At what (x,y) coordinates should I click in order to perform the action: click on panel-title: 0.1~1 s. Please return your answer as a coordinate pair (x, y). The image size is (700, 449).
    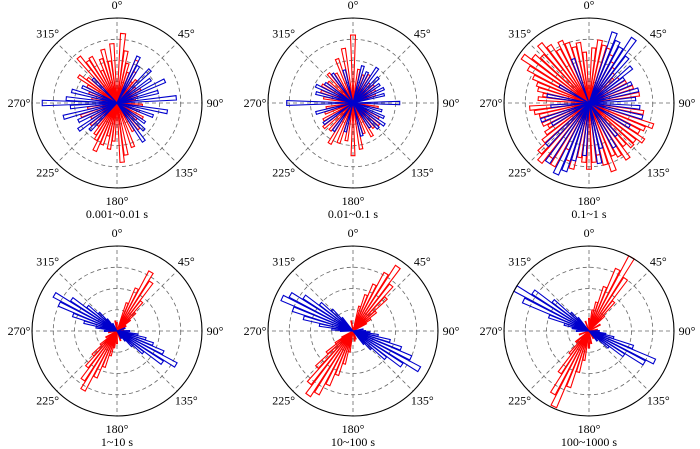
    Looking at the image, I should click on (588, 214).